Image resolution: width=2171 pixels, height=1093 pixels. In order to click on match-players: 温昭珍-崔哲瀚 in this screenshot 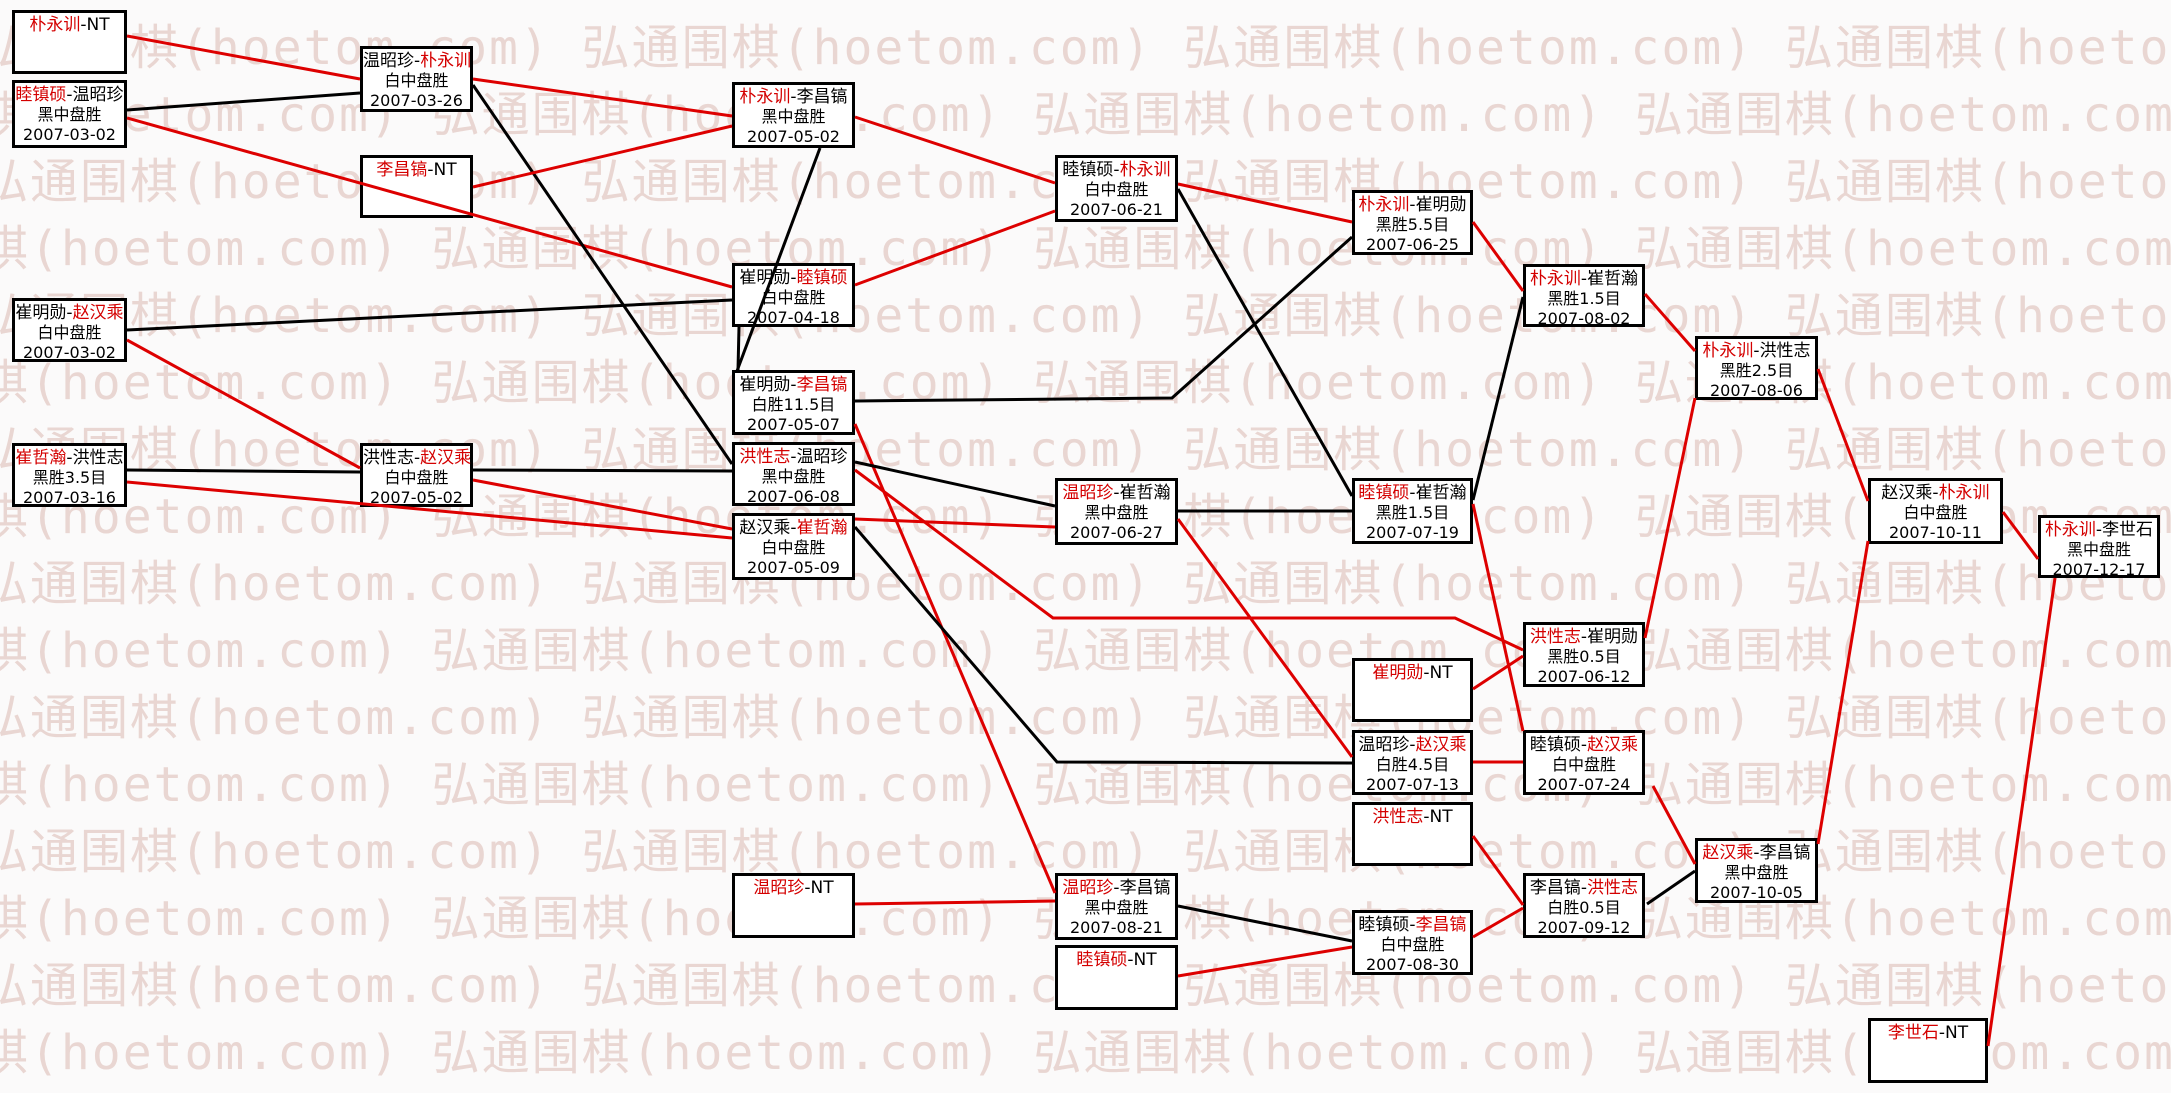, I will do `click(1116, 493)`.